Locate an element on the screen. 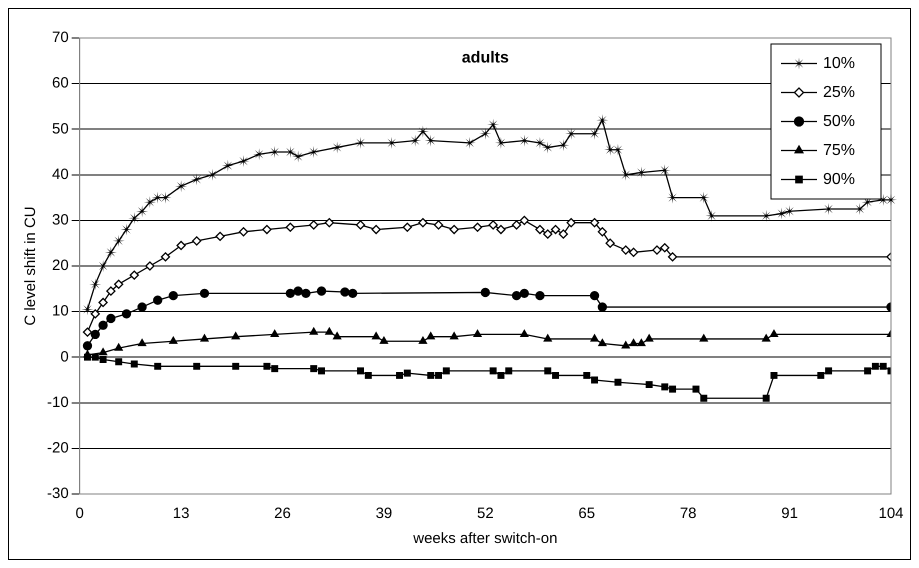  x-tick-label: 39 is located at coordinates (384, 513).